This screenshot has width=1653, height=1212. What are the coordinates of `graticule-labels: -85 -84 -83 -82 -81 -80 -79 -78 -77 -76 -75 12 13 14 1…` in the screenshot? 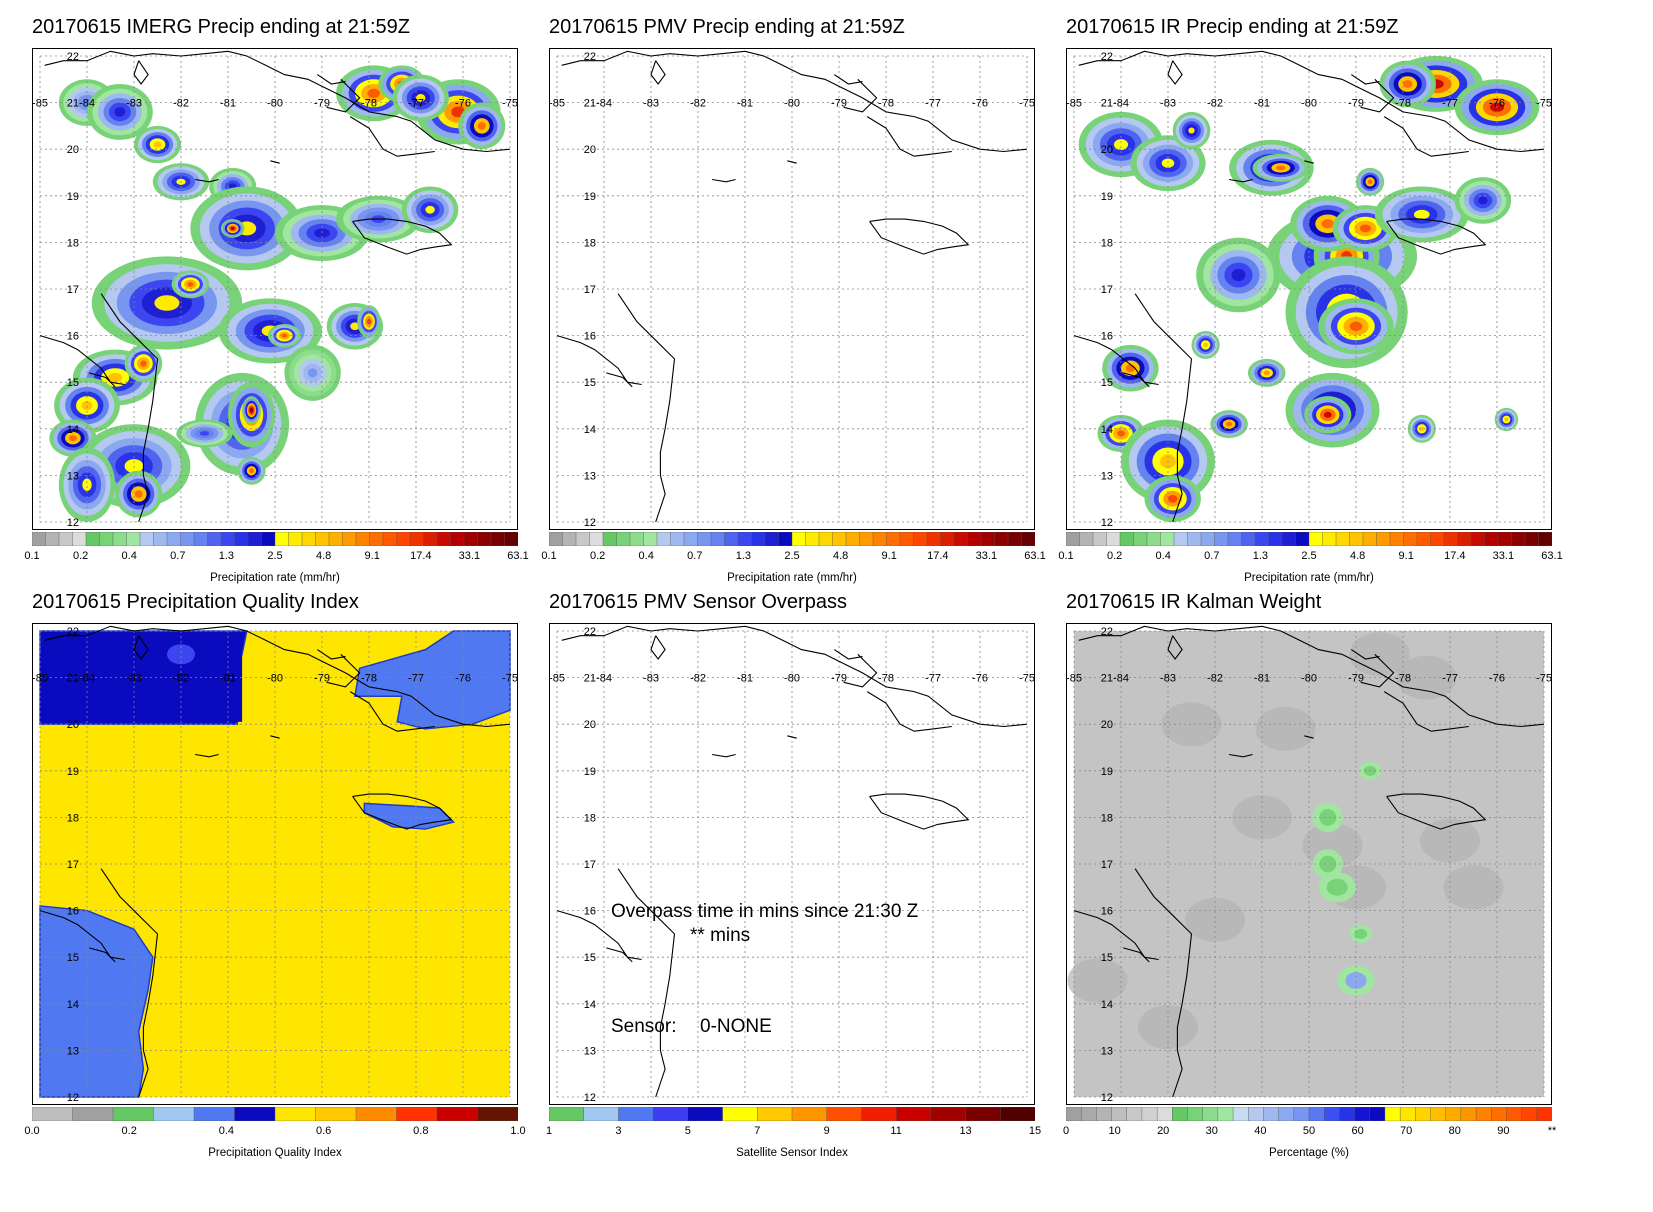 It's located at (275, 290).